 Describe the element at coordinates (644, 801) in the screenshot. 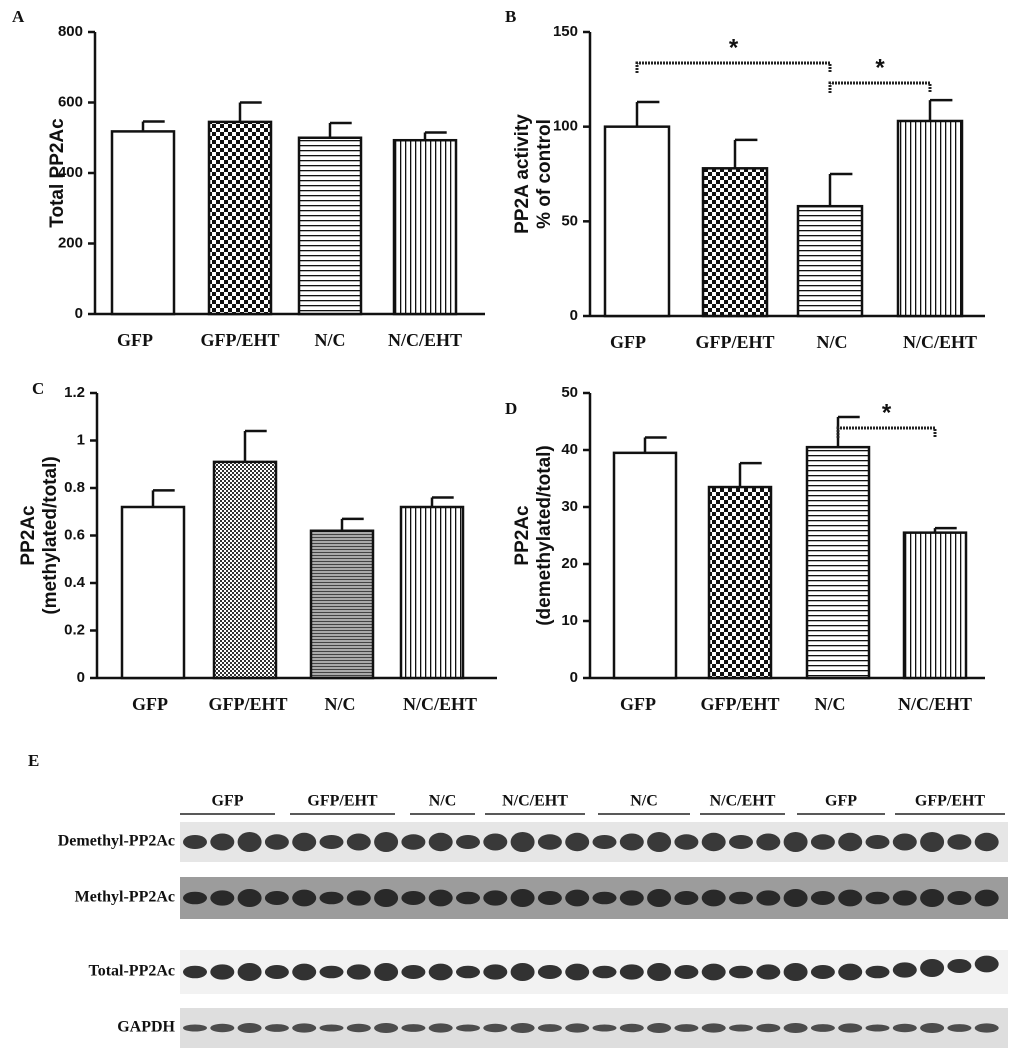

I see `lane-group-label: N/C` at that location.